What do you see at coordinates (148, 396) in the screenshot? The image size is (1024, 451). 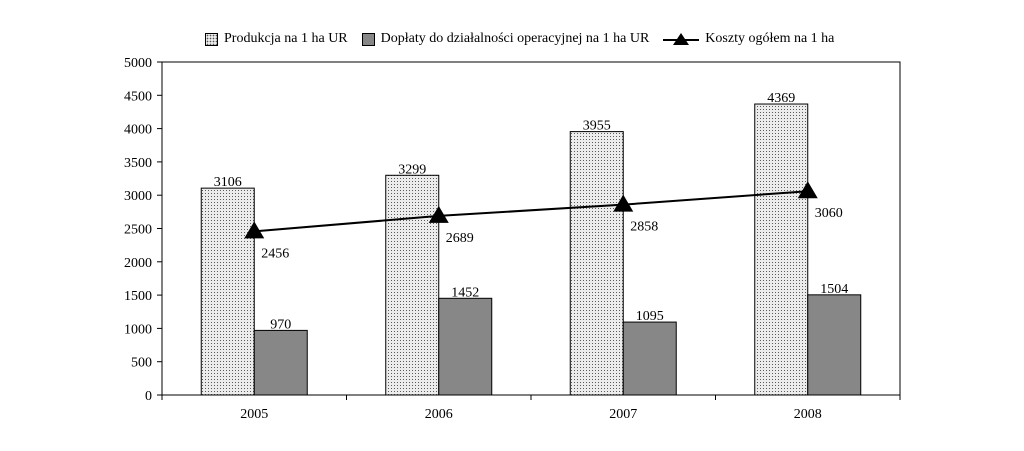 I see `y-tick-label: 0` at bounding box center [148, 396].